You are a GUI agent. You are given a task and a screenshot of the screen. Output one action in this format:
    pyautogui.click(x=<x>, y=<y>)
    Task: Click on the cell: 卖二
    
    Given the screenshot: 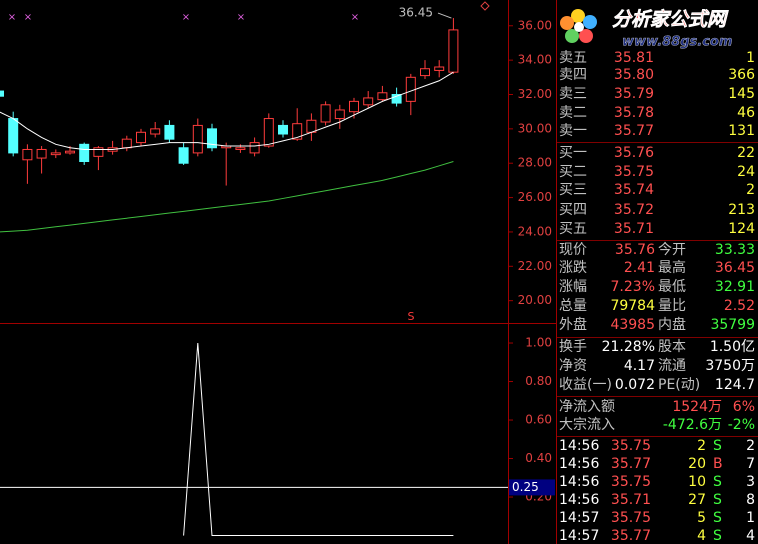 What is the action you would take?
    pyautogui.click(x=573, y=113)
    